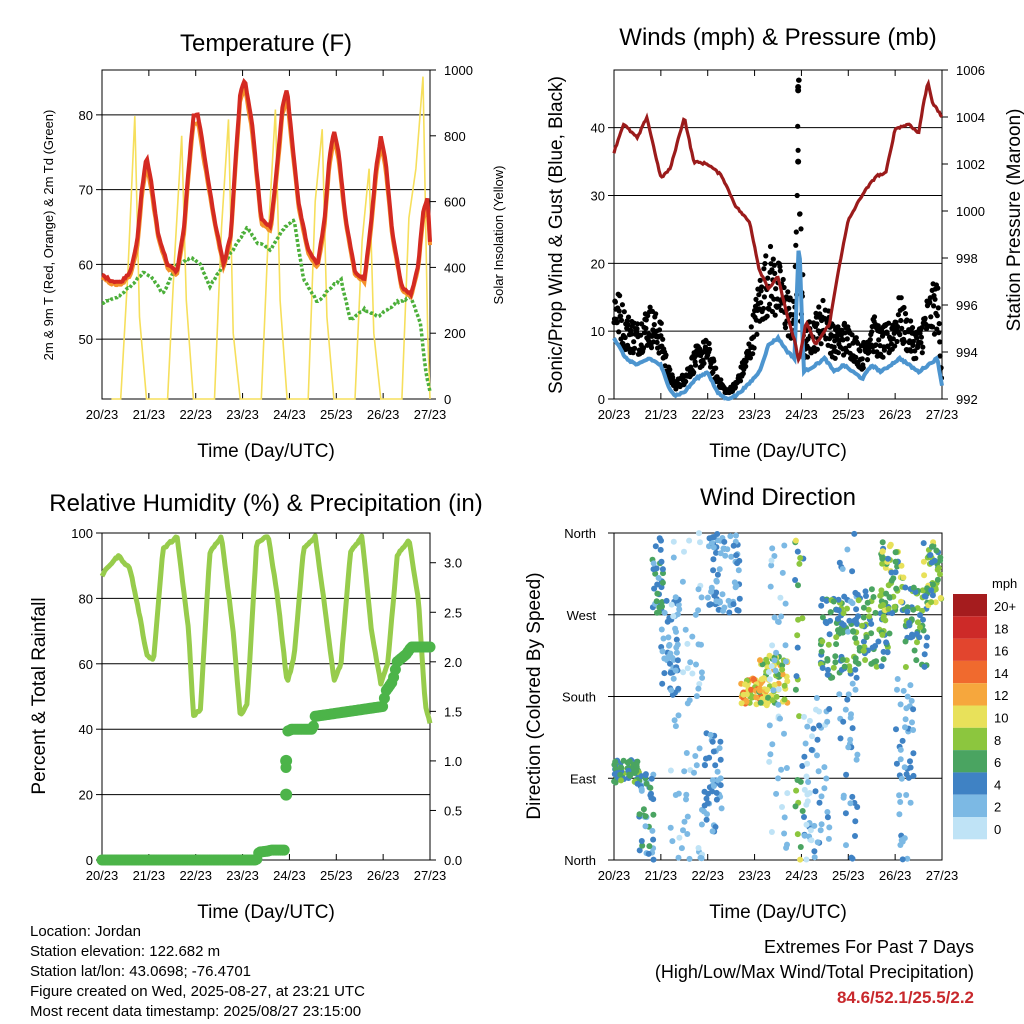  Describe the element at coordinates (967, 258) in the screenshot. I see `y-right-tick-label: 998` at that location.